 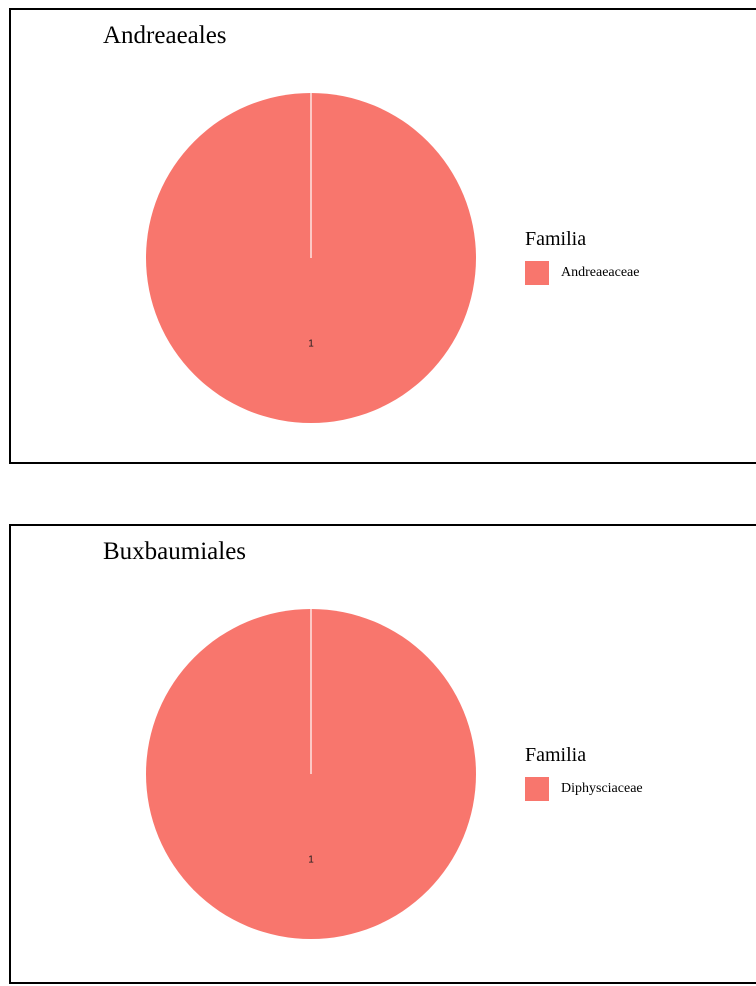 I want to click on legend-item: Diphysciaceae, so click(x=584, y=789).